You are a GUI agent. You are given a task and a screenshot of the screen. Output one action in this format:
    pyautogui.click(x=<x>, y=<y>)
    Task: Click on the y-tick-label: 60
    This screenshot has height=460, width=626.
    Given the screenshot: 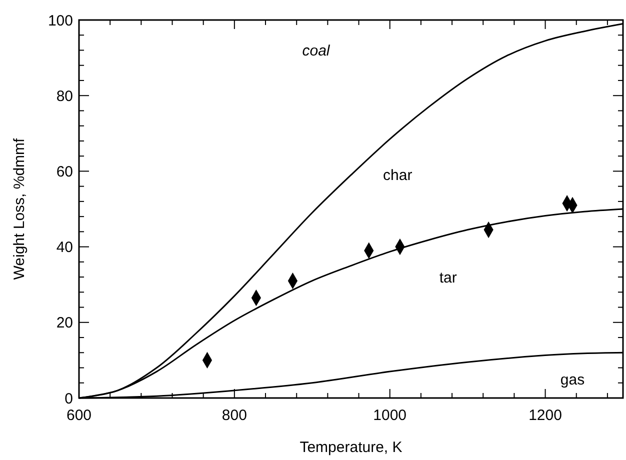 What is the action you would take?
    pyautogui.click(x=64, y=171)
    